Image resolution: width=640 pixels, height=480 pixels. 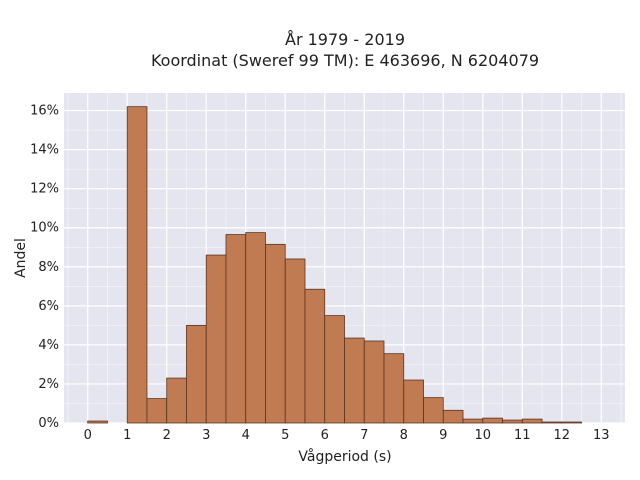 What do you see at coordinates (404, 435) in the screenshot?
I see `x-tick-label: 8` at bounding box center [404, 435].